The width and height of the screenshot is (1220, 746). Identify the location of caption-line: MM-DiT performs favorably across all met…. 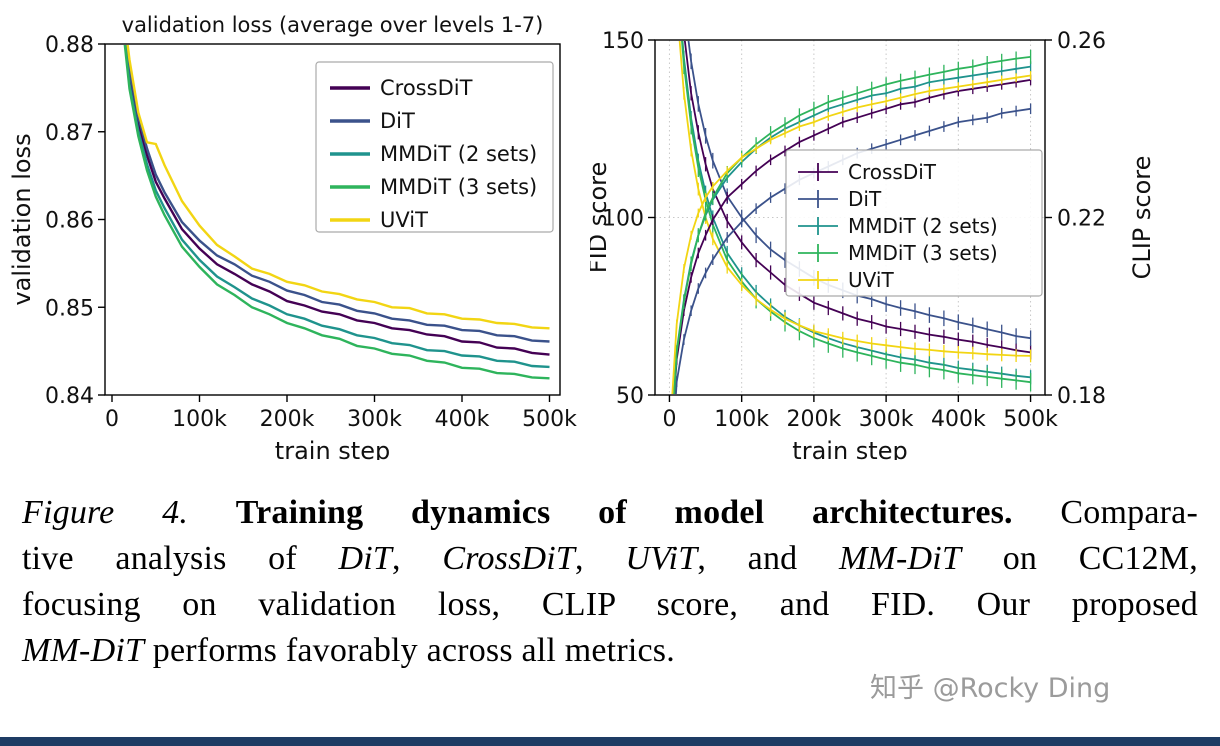
(610, 651).